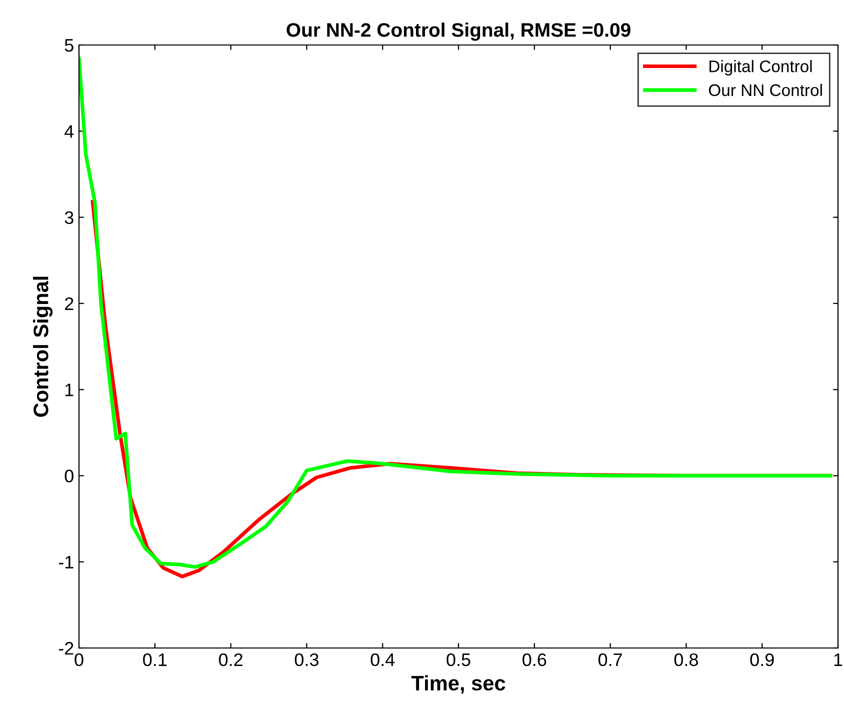  What do you see at coordinates (458, 659) in the screenshot?
I see `x-tick-label: 0.5` at bounding box center [458, 659].